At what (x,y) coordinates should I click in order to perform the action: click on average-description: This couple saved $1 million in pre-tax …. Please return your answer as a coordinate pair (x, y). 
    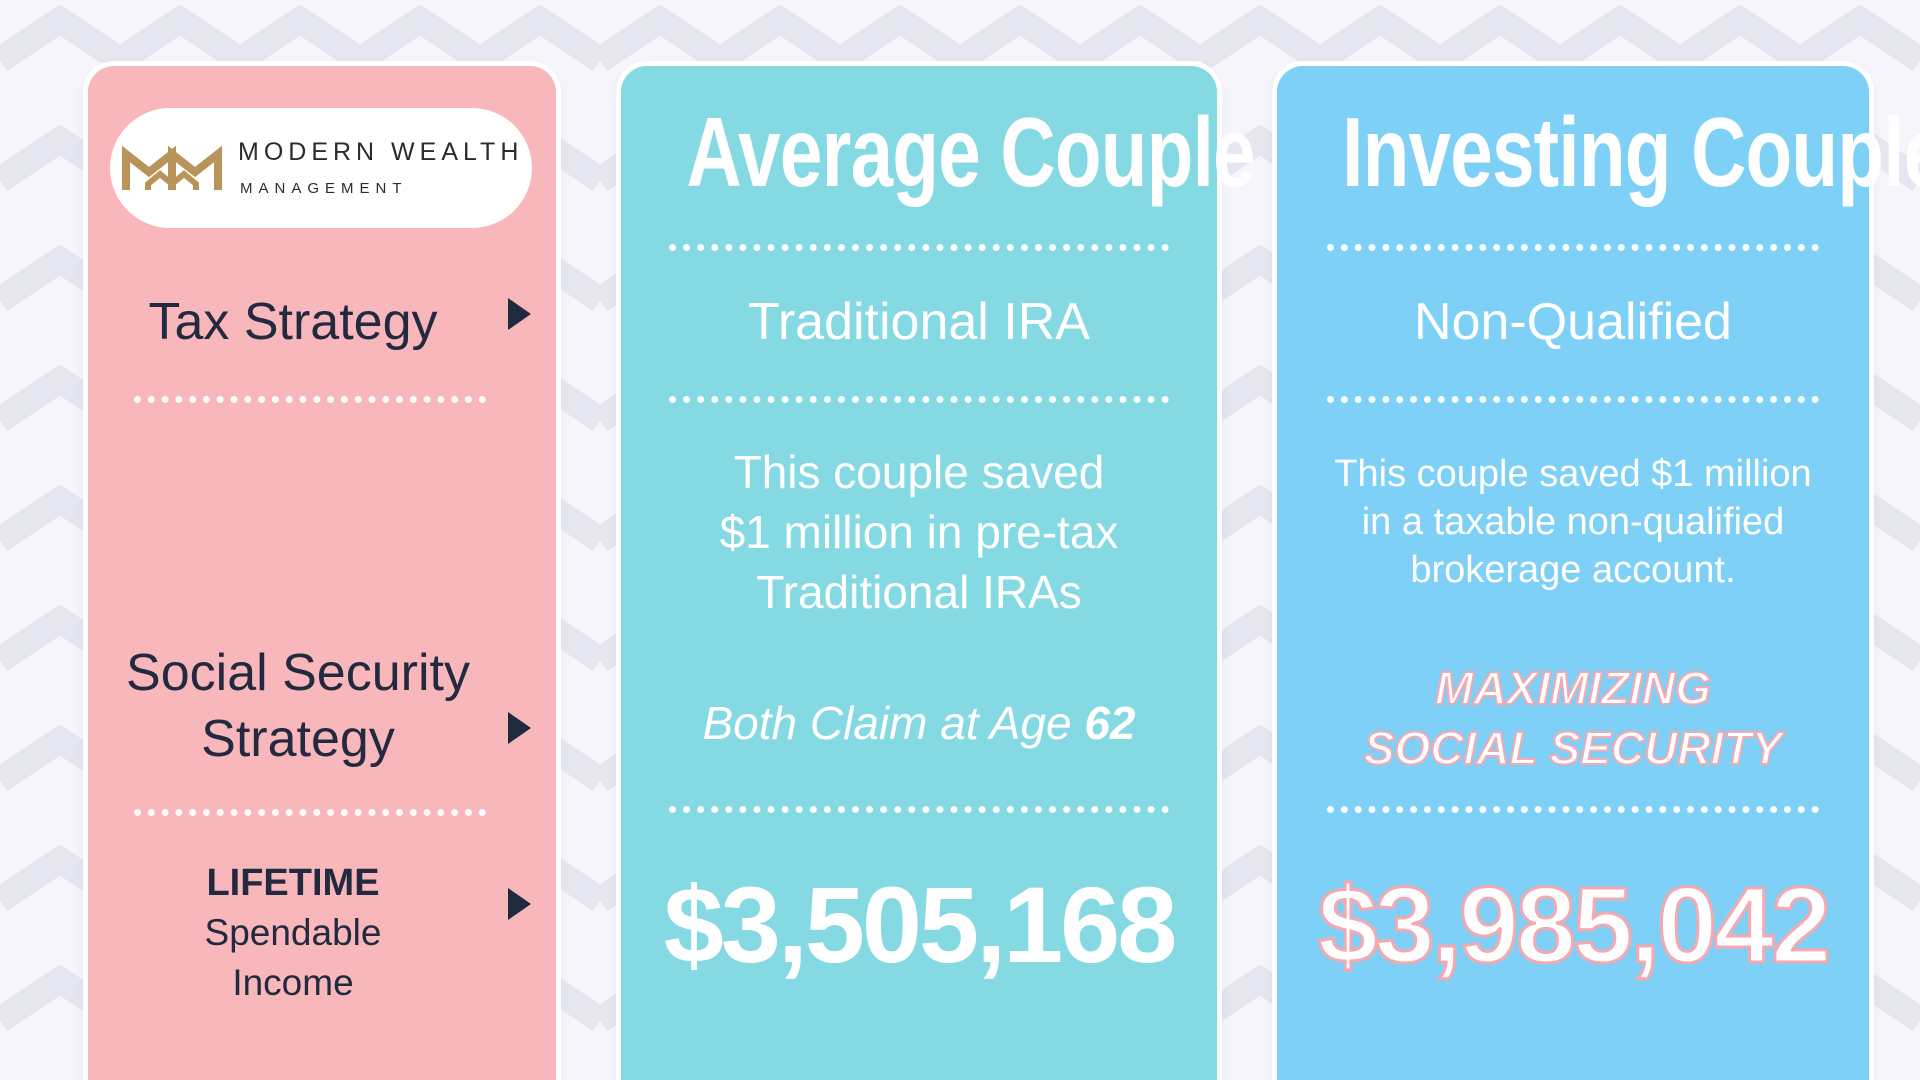
    Looking at the image, I should click on (919, 532).